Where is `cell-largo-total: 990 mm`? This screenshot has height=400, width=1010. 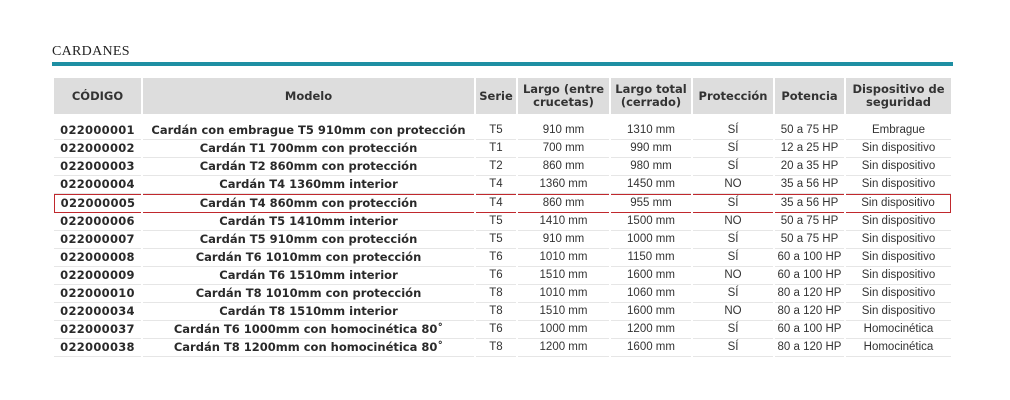
cell-largo-total: 990 mm is located at coordinates (651, 149).